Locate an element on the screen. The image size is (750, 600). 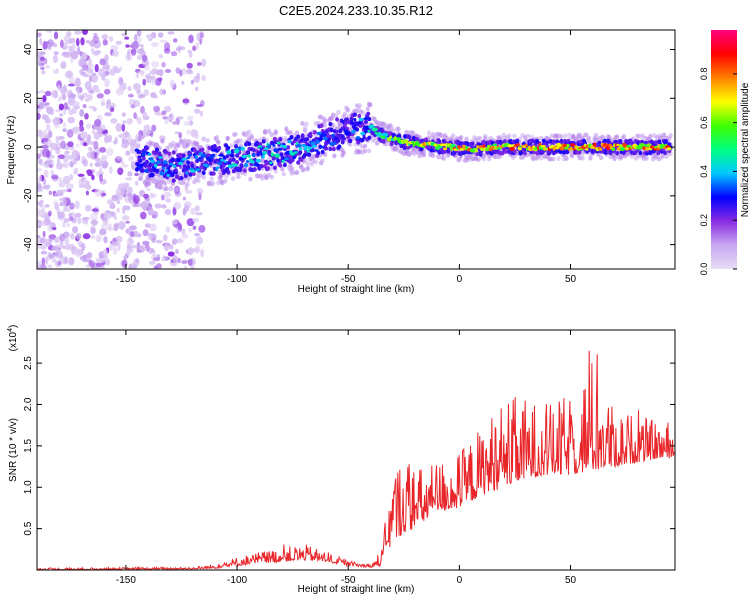
snr-y-label: SNR (10 * v/v) is located at coordinates (13, 450).